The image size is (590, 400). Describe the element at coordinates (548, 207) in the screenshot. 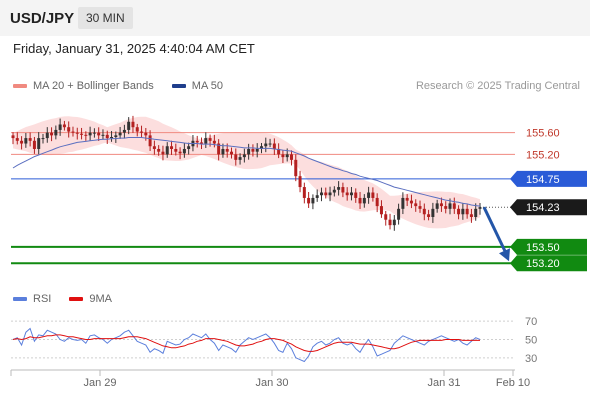

I see `last-price-tag-bg` at that location.